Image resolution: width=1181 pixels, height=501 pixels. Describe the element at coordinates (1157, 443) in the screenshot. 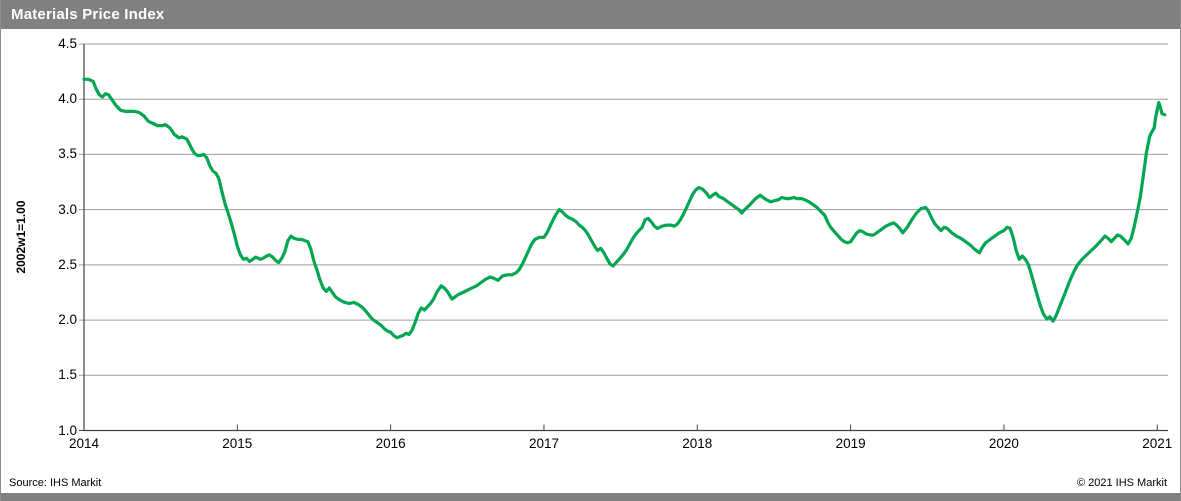

I see `x-tick-label: 2021` at that location.